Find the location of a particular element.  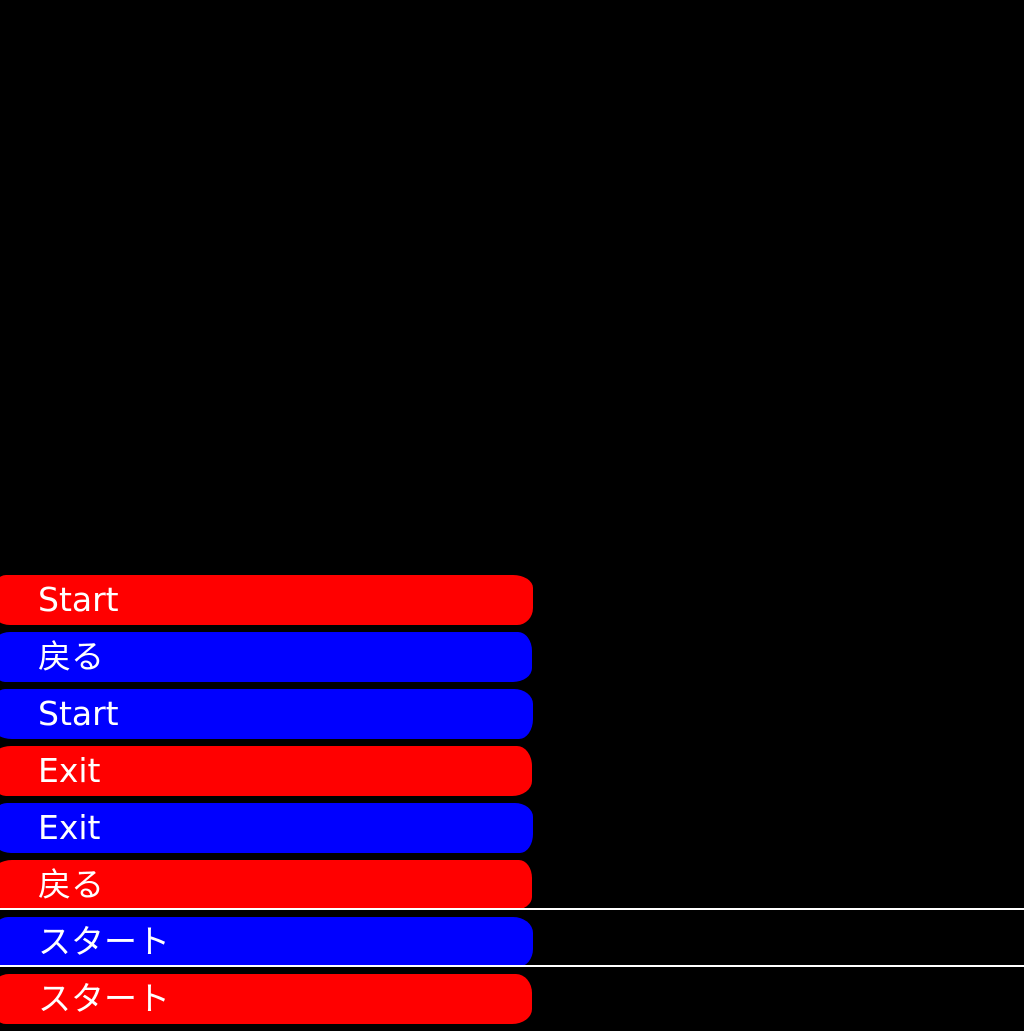

menu-button-start-red: Start is located at coordinates (266, 600).